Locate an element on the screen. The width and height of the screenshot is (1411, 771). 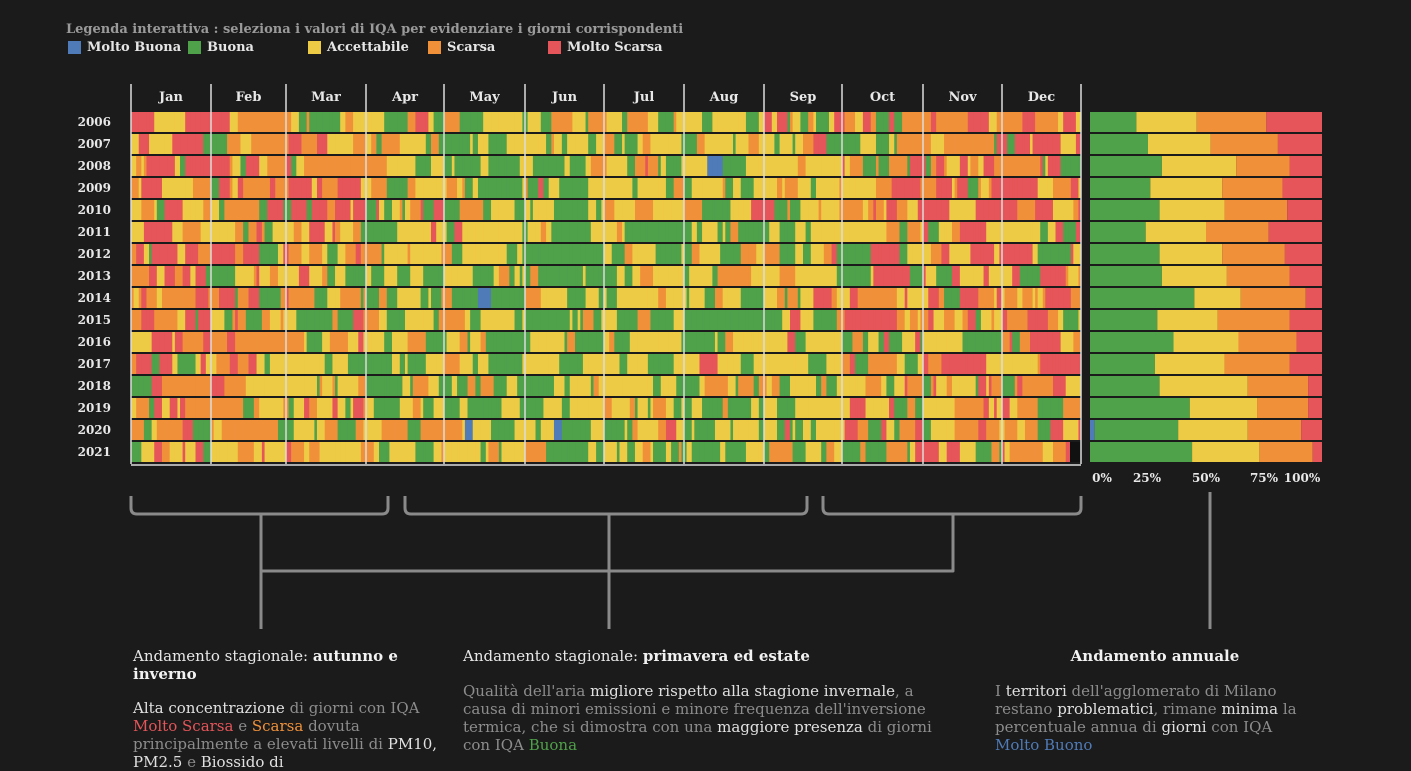
bar-segment-molto-scarsa is located at coordinates (1299, 144).